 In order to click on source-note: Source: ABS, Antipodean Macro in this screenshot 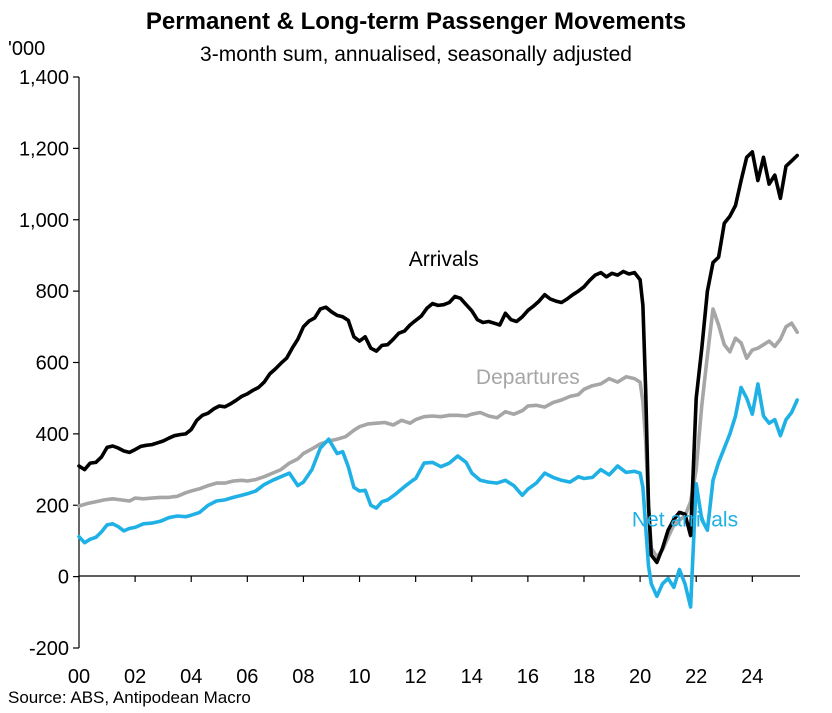, I will do `click(129, 697)`.